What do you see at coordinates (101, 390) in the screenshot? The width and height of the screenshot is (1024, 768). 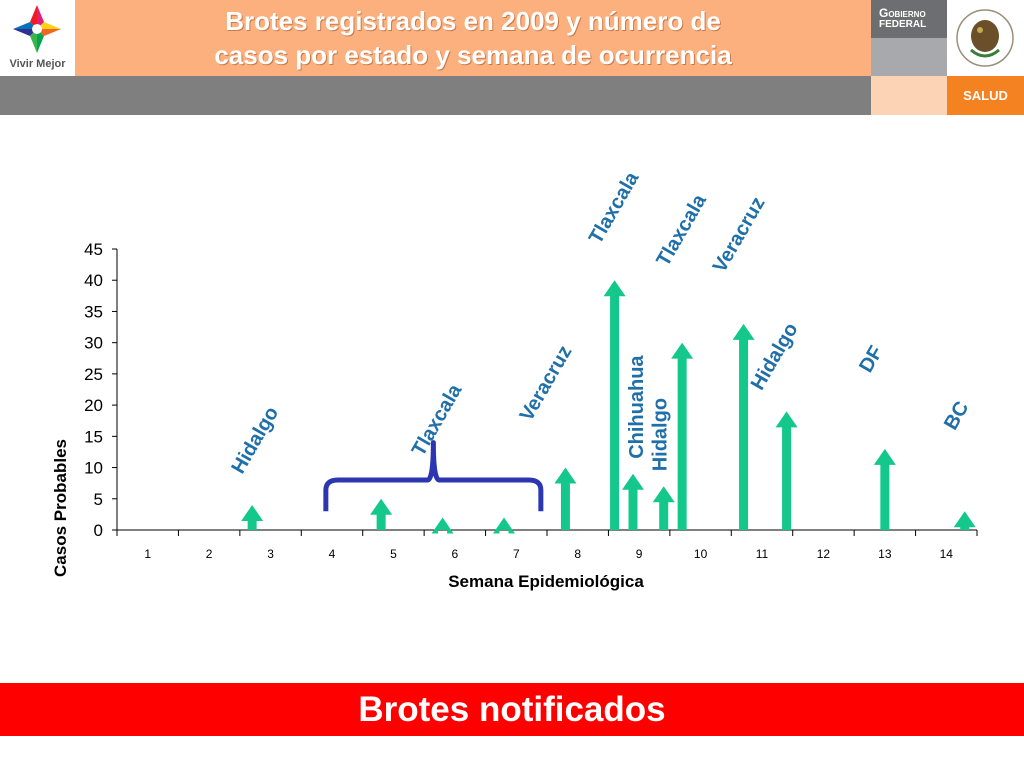 I see `y-axis: 0 5 10 15 20 25 30 35 40 45` at bounding box center [101, 390].